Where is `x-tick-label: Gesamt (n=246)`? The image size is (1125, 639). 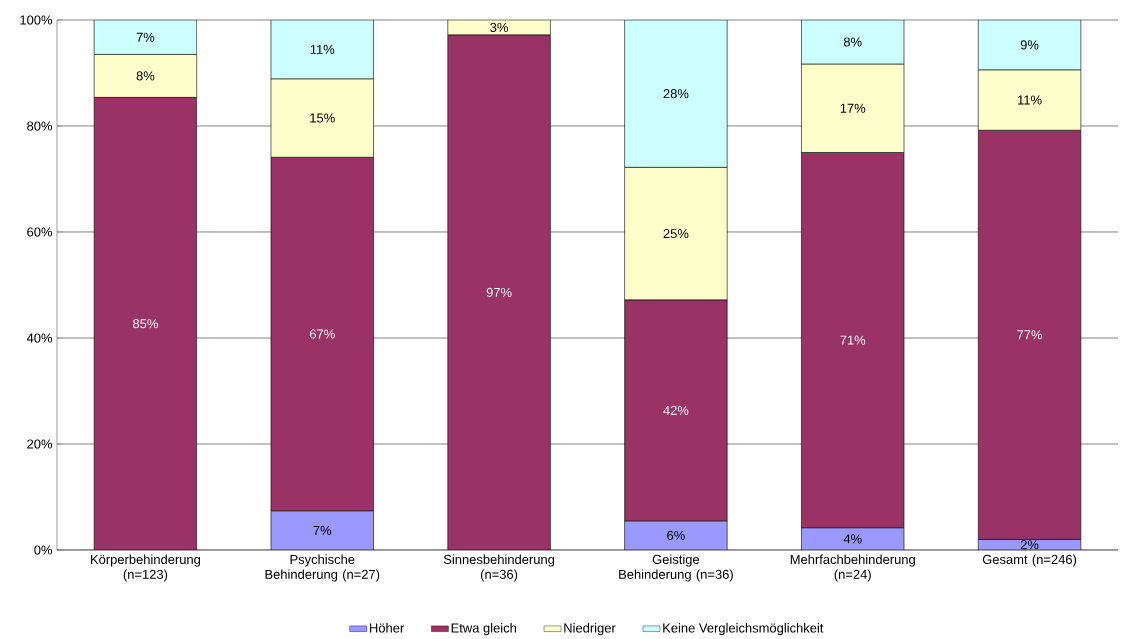
x-tick-label: Gesamt (n=246) is located at coordinates (1029, 560).